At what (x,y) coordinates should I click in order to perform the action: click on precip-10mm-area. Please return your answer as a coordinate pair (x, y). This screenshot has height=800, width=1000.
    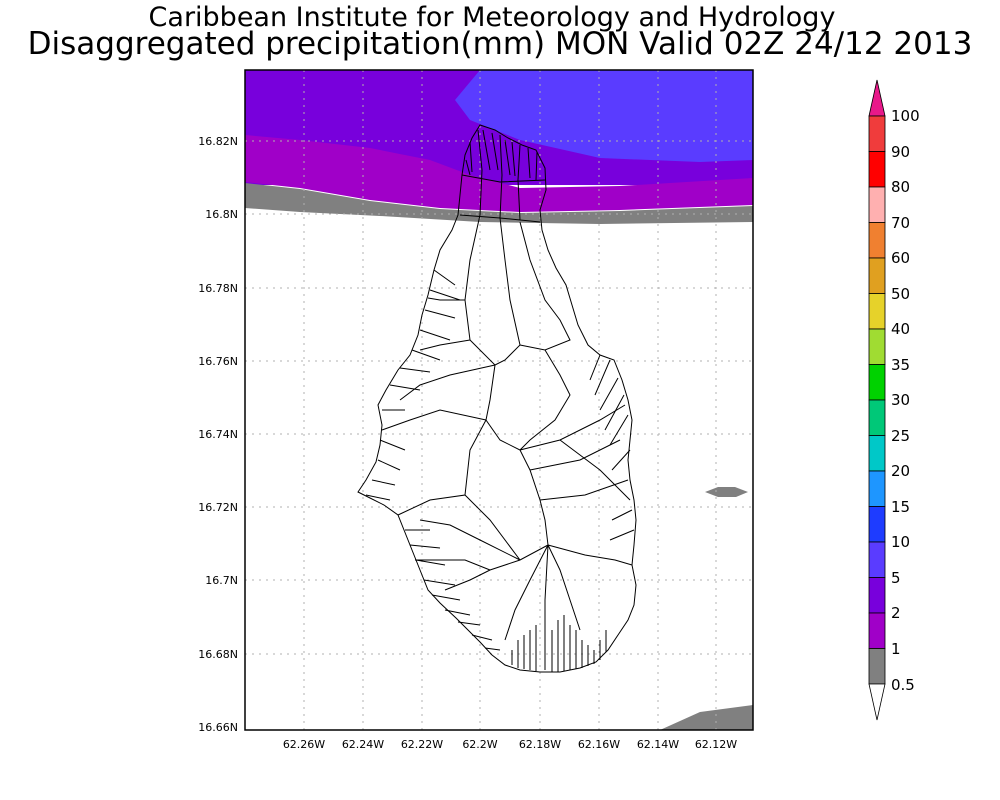
    Looking at the image, I should click on (604, 116).